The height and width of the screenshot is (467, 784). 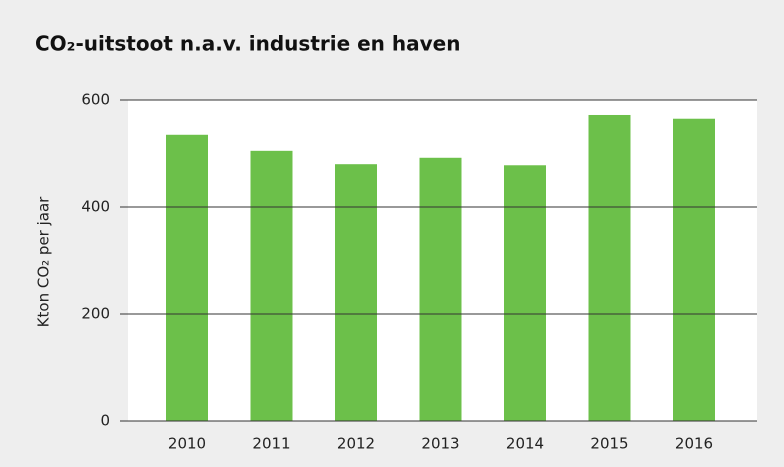 What do you see at coordinates (95, 100) in the screenshot?
I see `y-tick-label: 600` at bounding box center [95, 100].